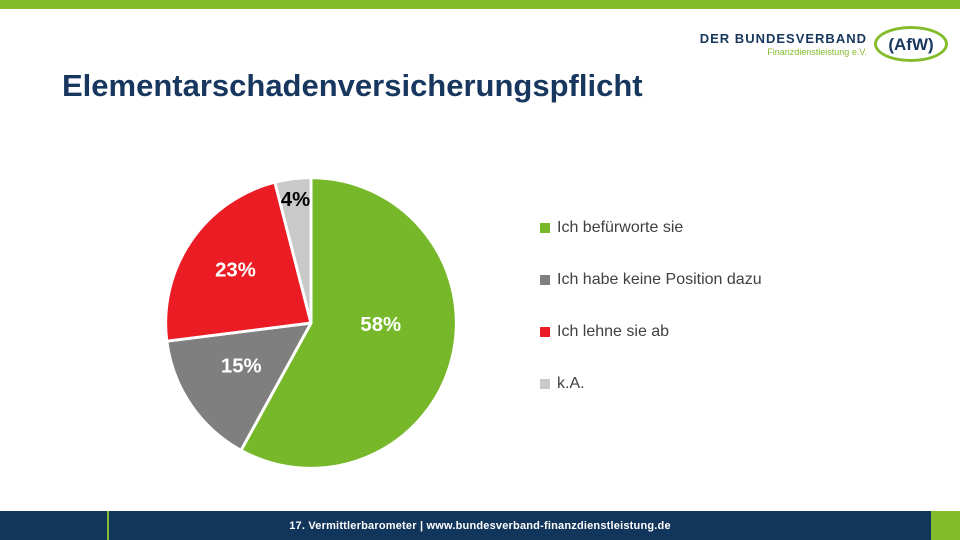 This screenshot has height=540, width=960. I want to click on legend-item: k.A., so click(651, 384).